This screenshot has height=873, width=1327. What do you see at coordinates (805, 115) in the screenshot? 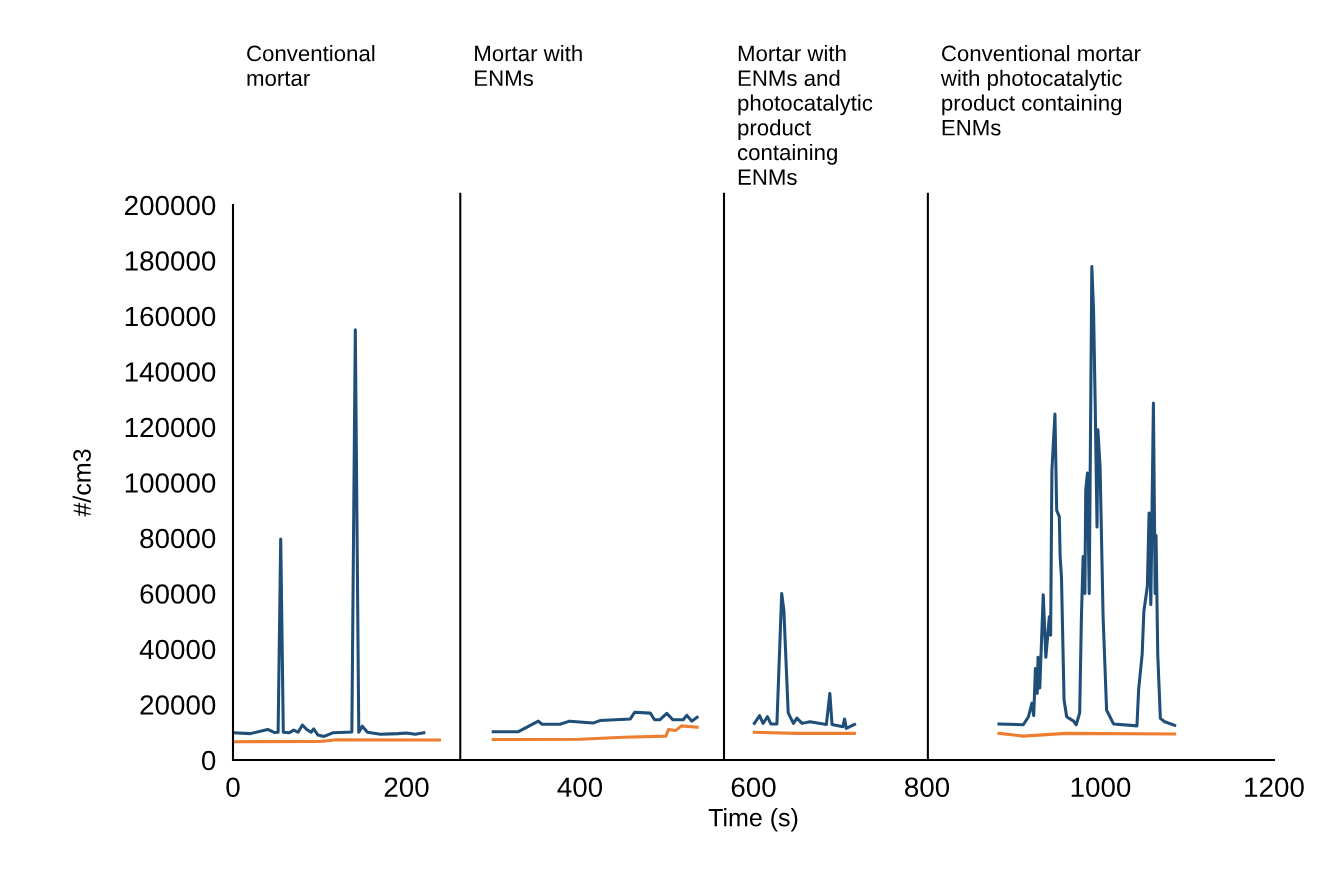
I see `text: Mortar with ENMs and photocatalytic product containing ENMs` at bounding box center [805, 115].